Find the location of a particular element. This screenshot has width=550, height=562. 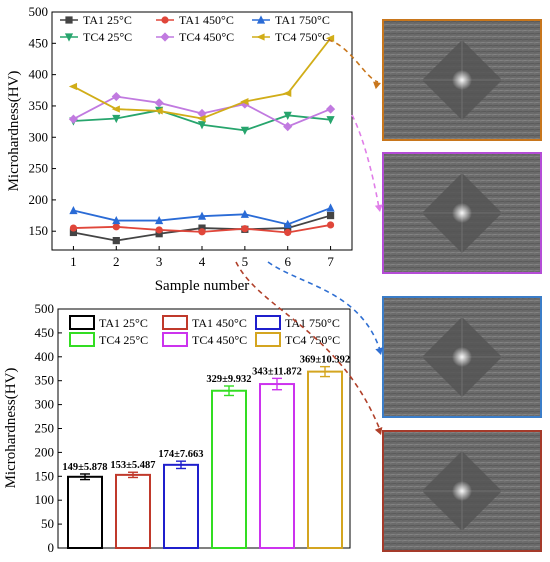

bar-chart-y-ticks: 0 50 100 150 200 250 300 350 400 450 500 is located at coordinates (48, 428).